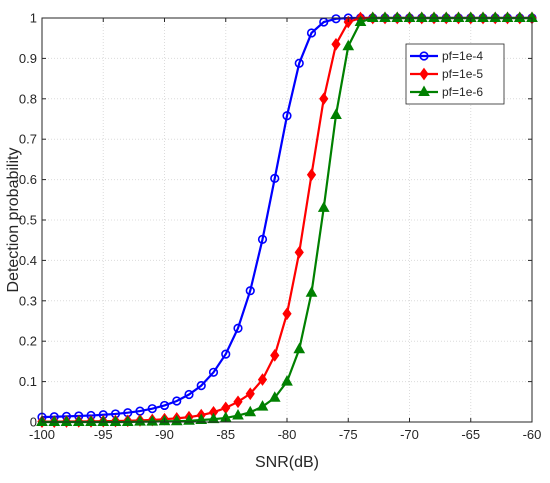 Image resolution: width=550 pixels, height=483 pixels. I want to click on y-tick-label: 0.3, so click(28, 300).